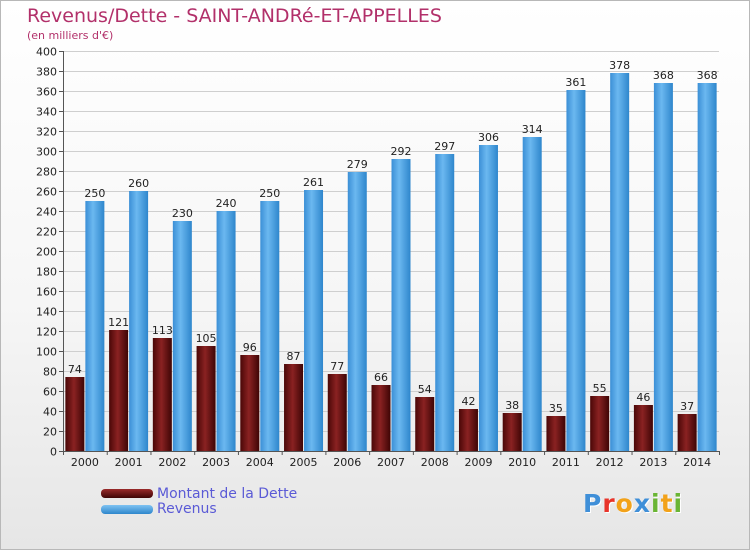  Describe the element at coordinates (46, 292) in the screenshot. I see `y-tick-label: 160` at that location.